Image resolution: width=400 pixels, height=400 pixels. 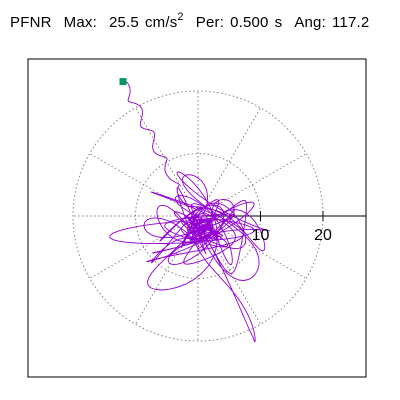 What do you see at coordinates (292, 235) in the screenshot?
I see `ring-labels: 10 20` at bounding box center [292, 235].